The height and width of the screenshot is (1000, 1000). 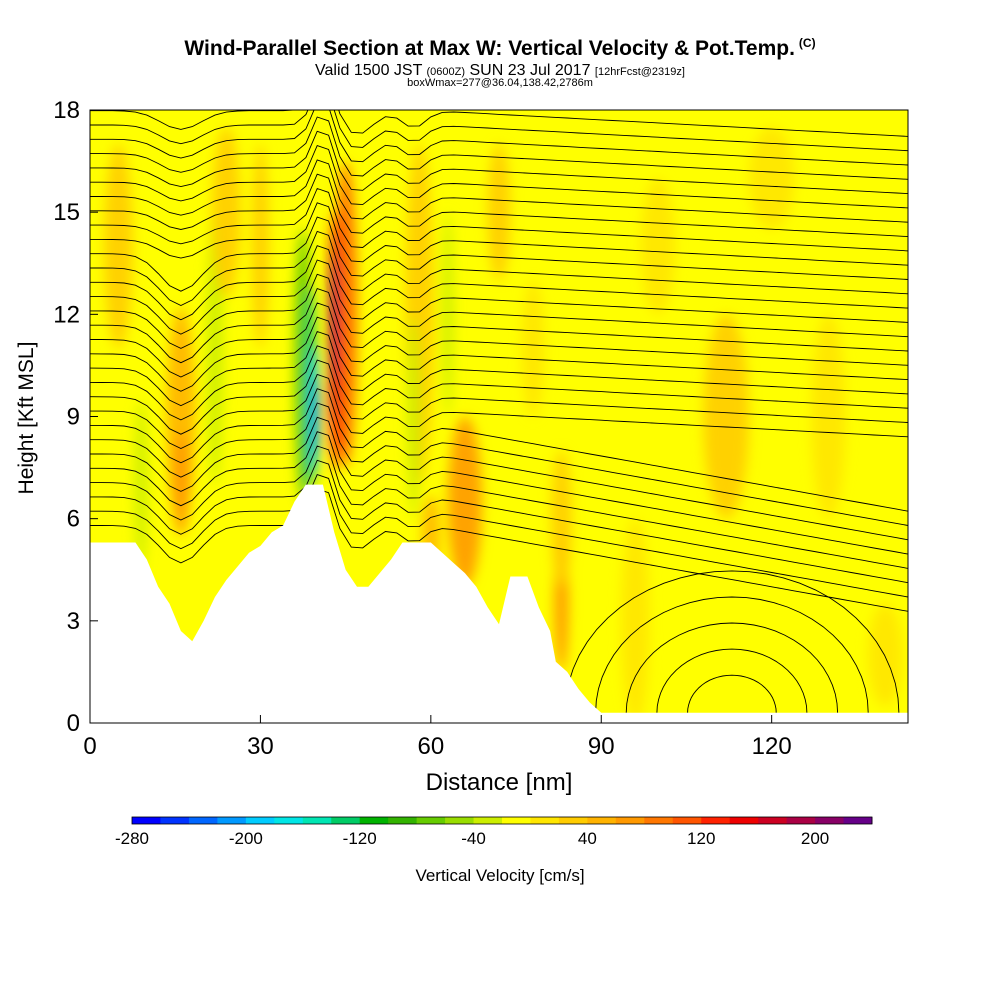 I want to click on y-tick-label: 3, so click(x=73, y=621).